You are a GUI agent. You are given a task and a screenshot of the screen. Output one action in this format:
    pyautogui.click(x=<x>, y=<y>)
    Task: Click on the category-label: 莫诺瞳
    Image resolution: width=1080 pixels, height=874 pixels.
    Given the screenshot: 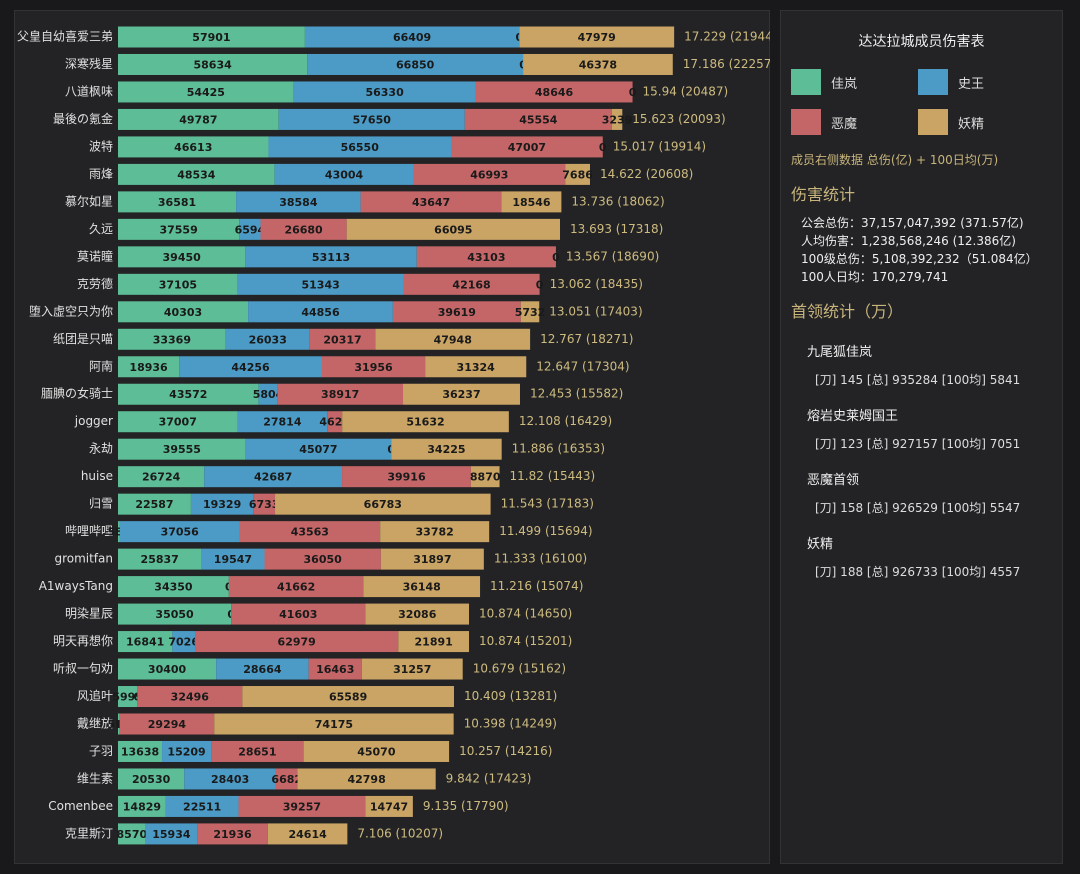 What is the action you would take?
    pyautogui.click(x=95, y=255)
    